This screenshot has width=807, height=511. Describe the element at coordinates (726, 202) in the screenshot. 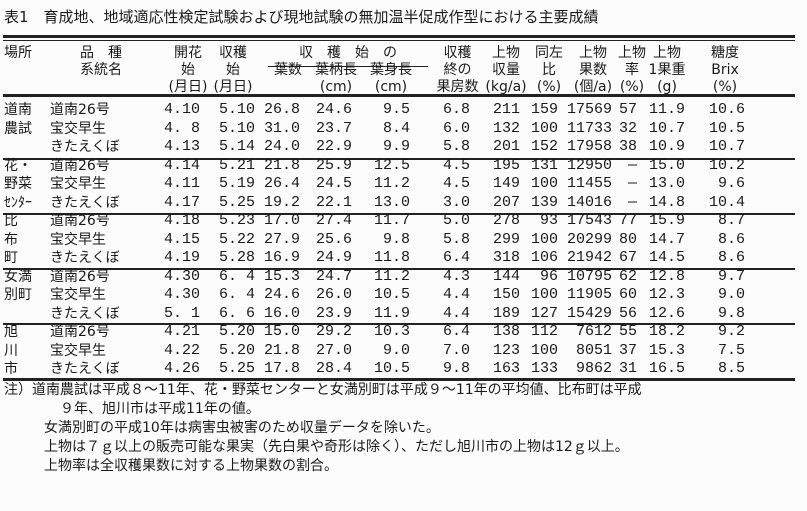

I see `table-cell: 10.4` at that location.